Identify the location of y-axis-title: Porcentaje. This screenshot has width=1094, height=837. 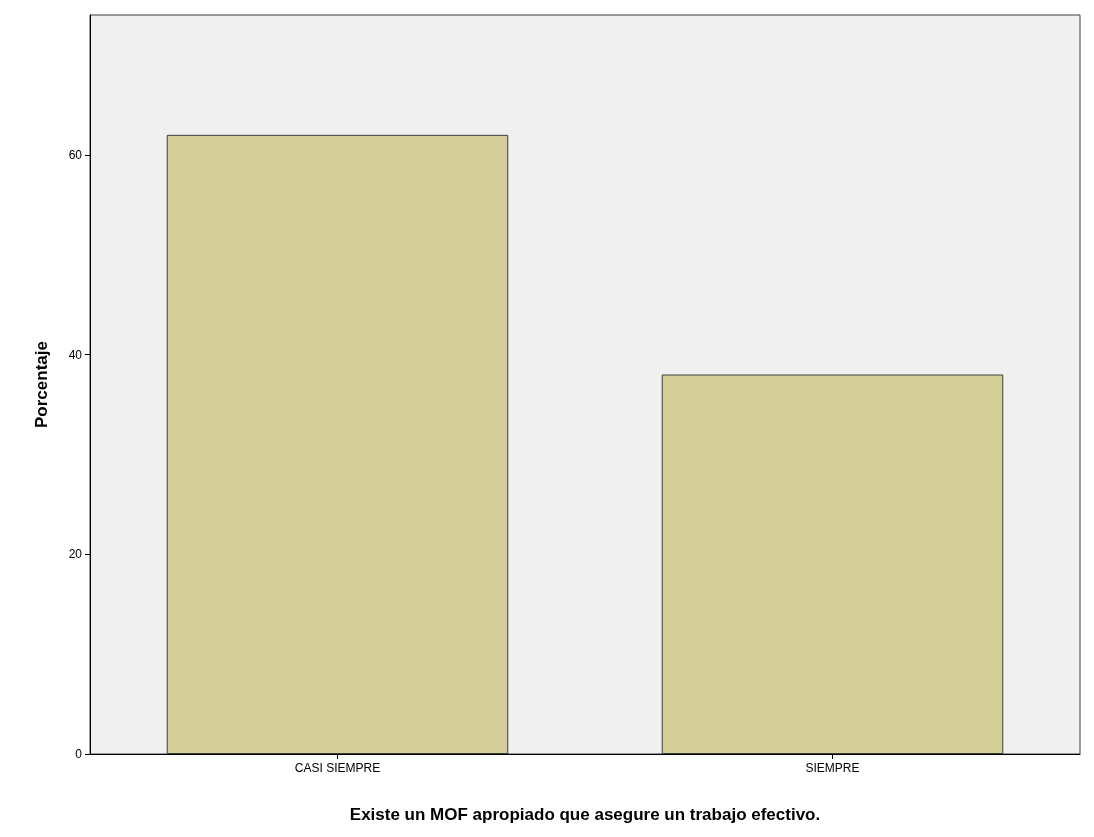
(41, 384).